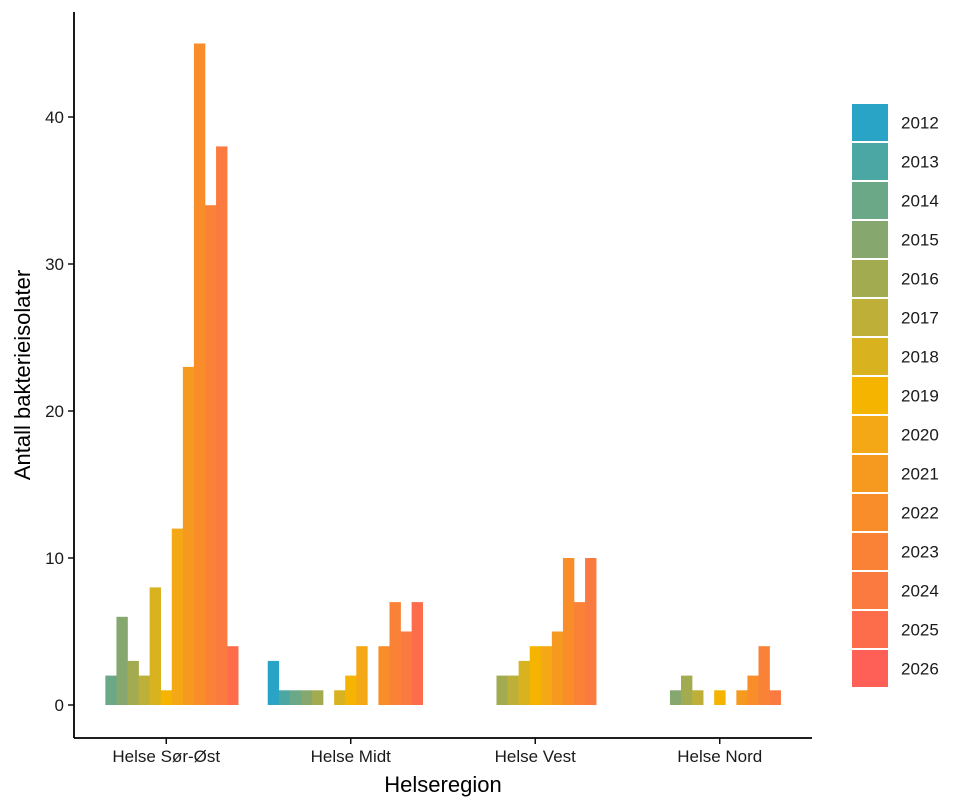 The image size is (970, 808). Describe the element at coordinates (920, 552) in the screenshot. I see `legend-label-2023: 2023` at that location.